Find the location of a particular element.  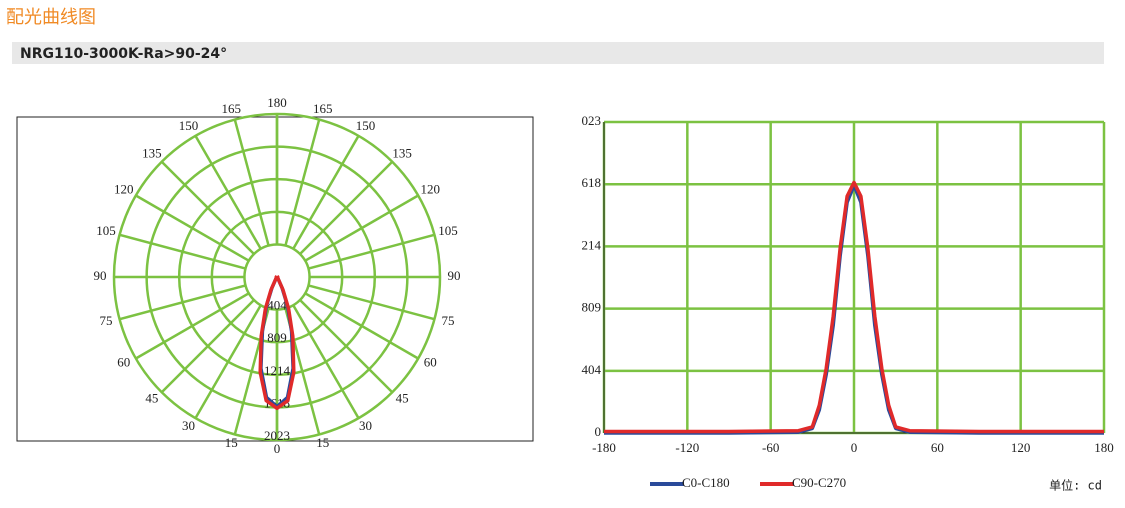

x-tick-label: -120 is located at coordinates (687, 447).